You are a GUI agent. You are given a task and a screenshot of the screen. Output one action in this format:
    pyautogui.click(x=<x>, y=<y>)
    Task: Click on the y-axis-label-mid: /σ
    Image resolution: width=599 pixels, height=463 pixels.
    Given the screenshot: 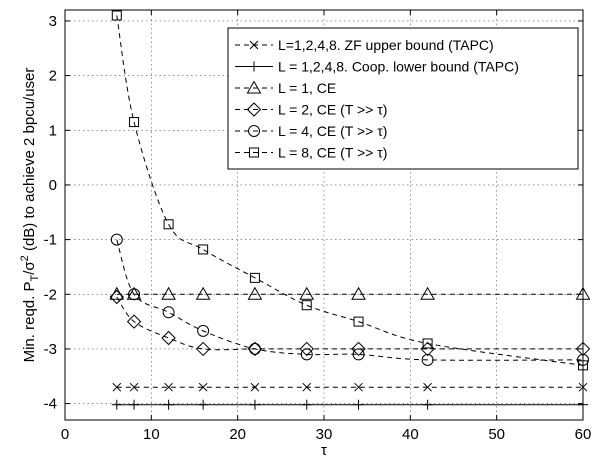 What is the action you would take?
    pyautogui.click(x=29, y=268)
    